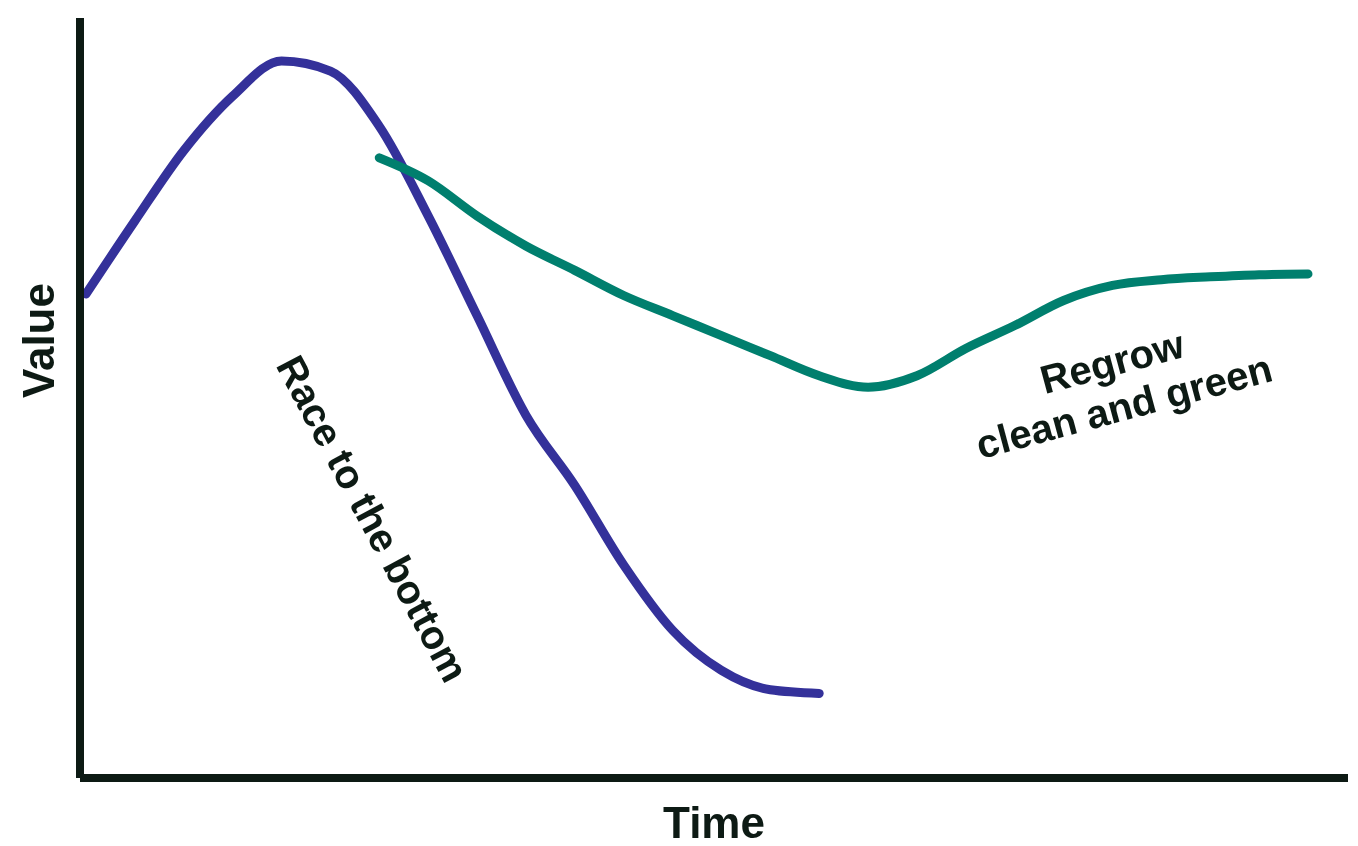  I want to click on annotation: Regrow clean and green, so click(1124, 394).